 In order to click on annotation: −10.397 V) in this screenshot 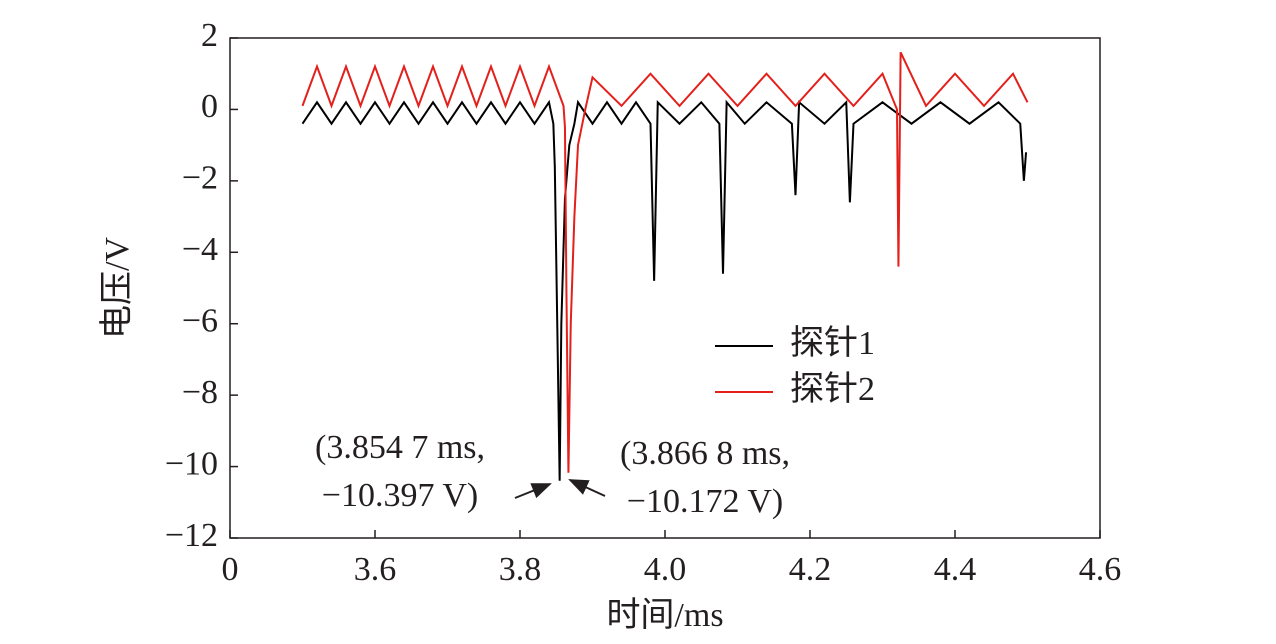, I will do `click(400, 495)`.